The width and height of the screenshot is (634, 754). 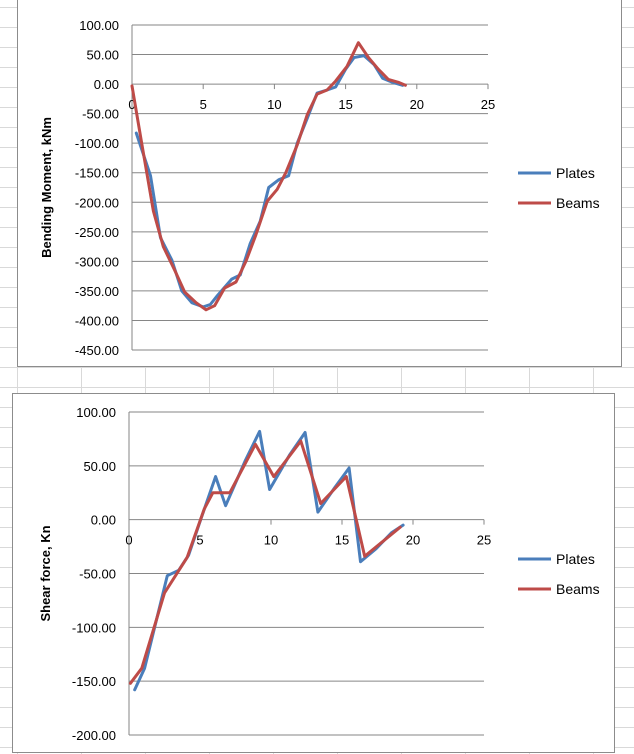 What do you see at coordinates (488, 104) in the screenshot?
I see `x-tick-label: 25` at bounding box center [488, 104].